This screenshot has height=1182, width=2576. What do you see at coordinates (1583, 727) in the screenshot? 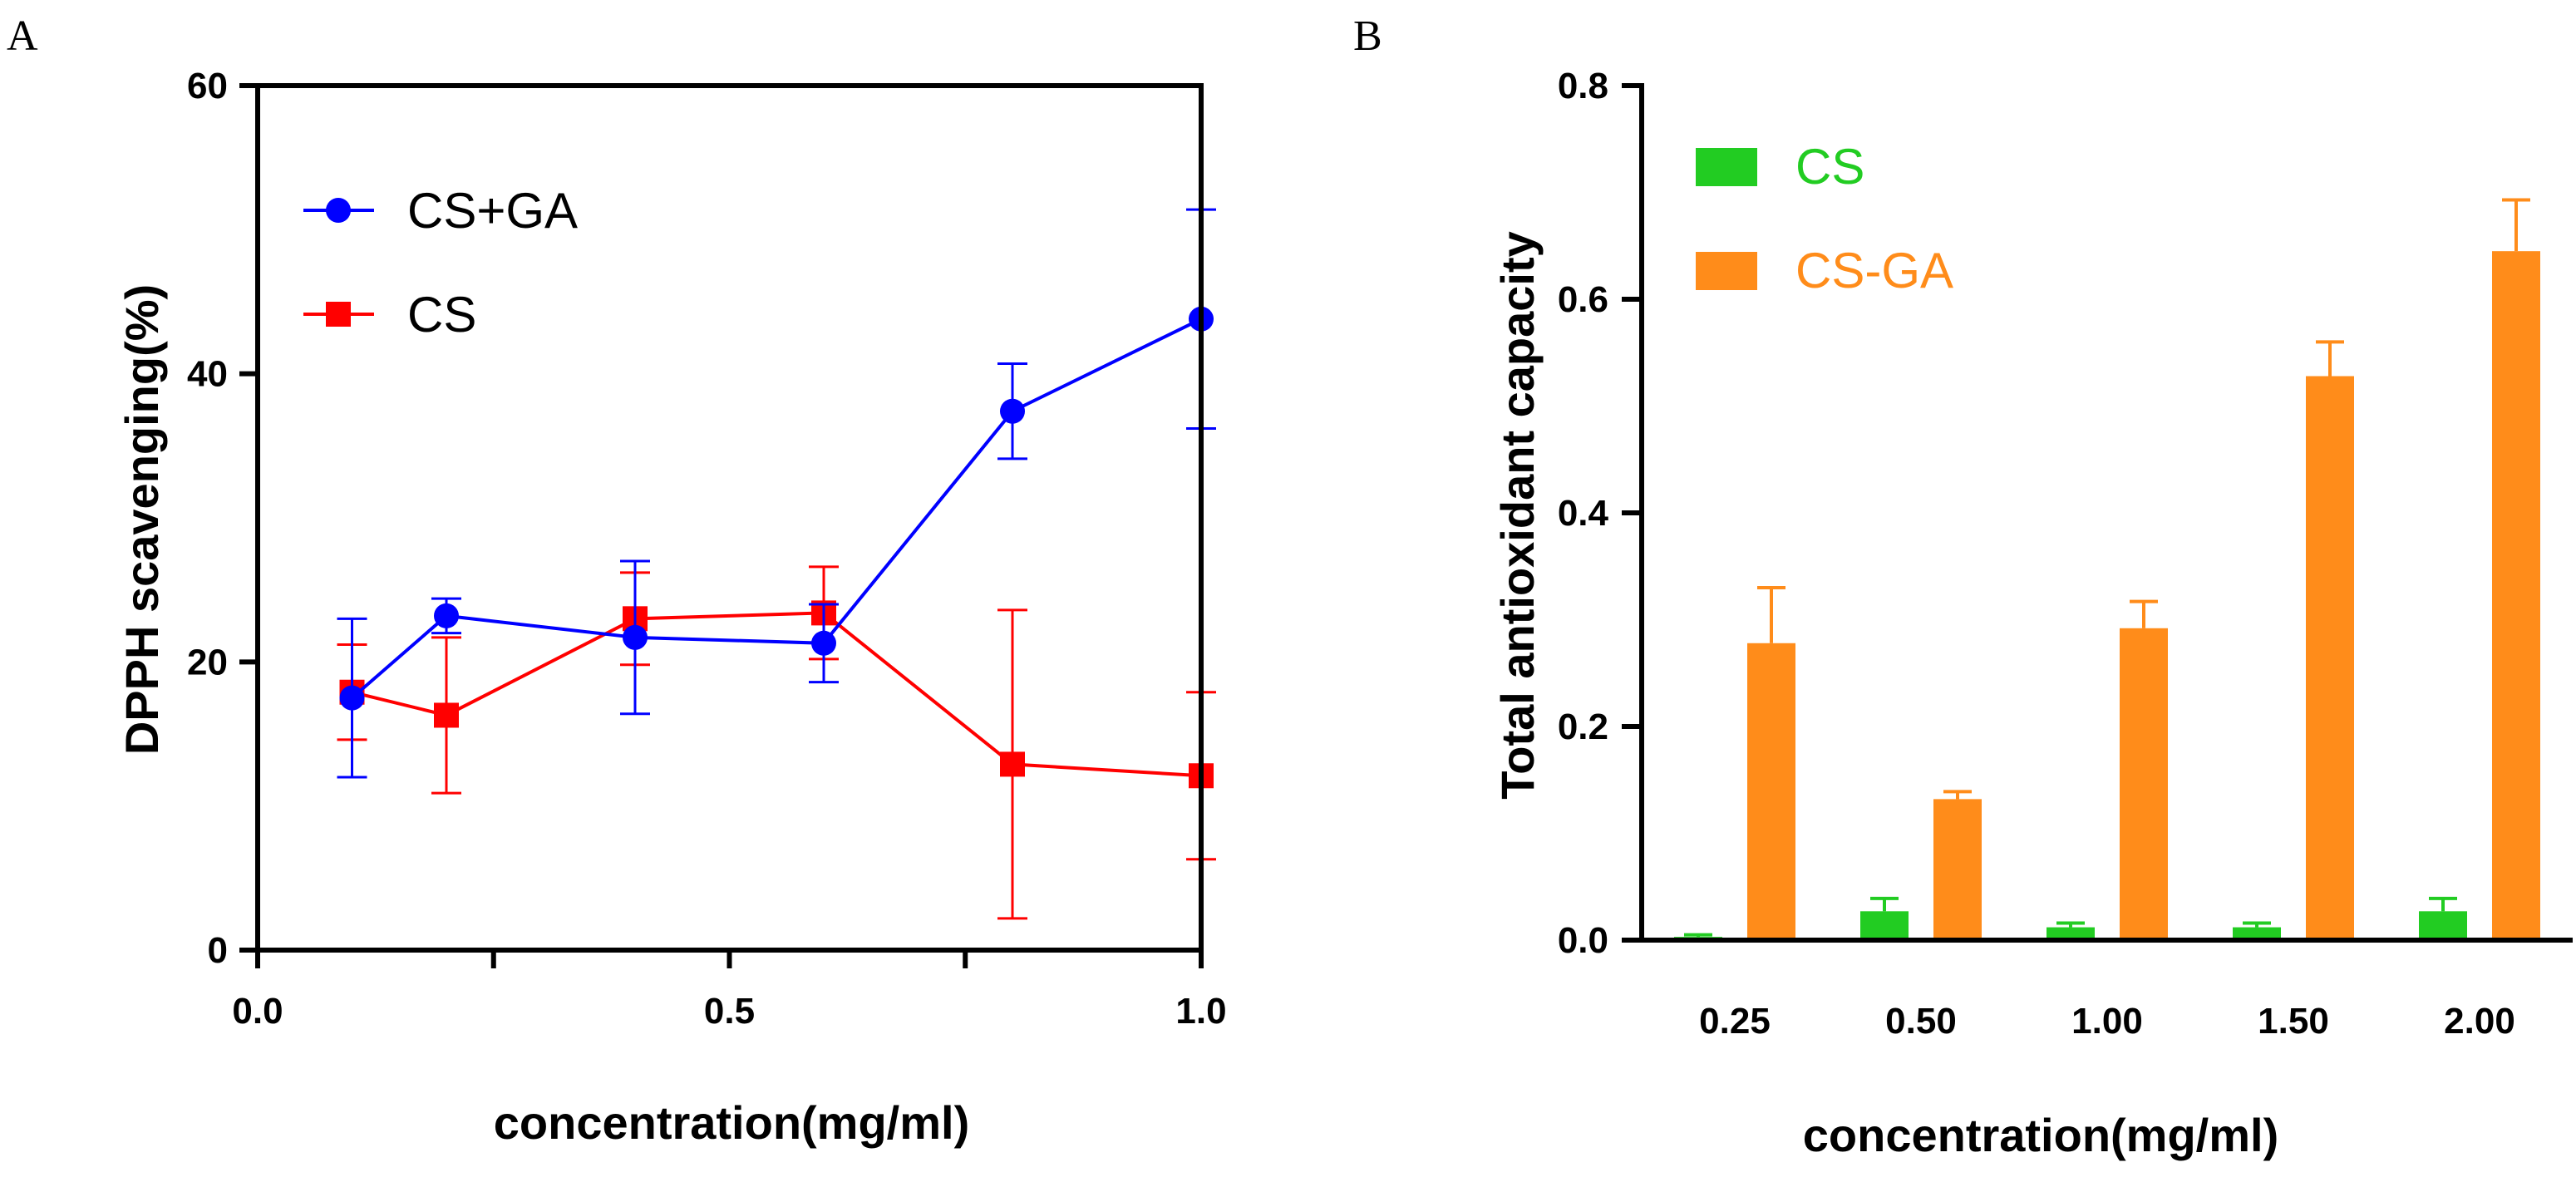
I see `panel-b-y-tick-label: 0.2` at bounding box center [1583, 727].